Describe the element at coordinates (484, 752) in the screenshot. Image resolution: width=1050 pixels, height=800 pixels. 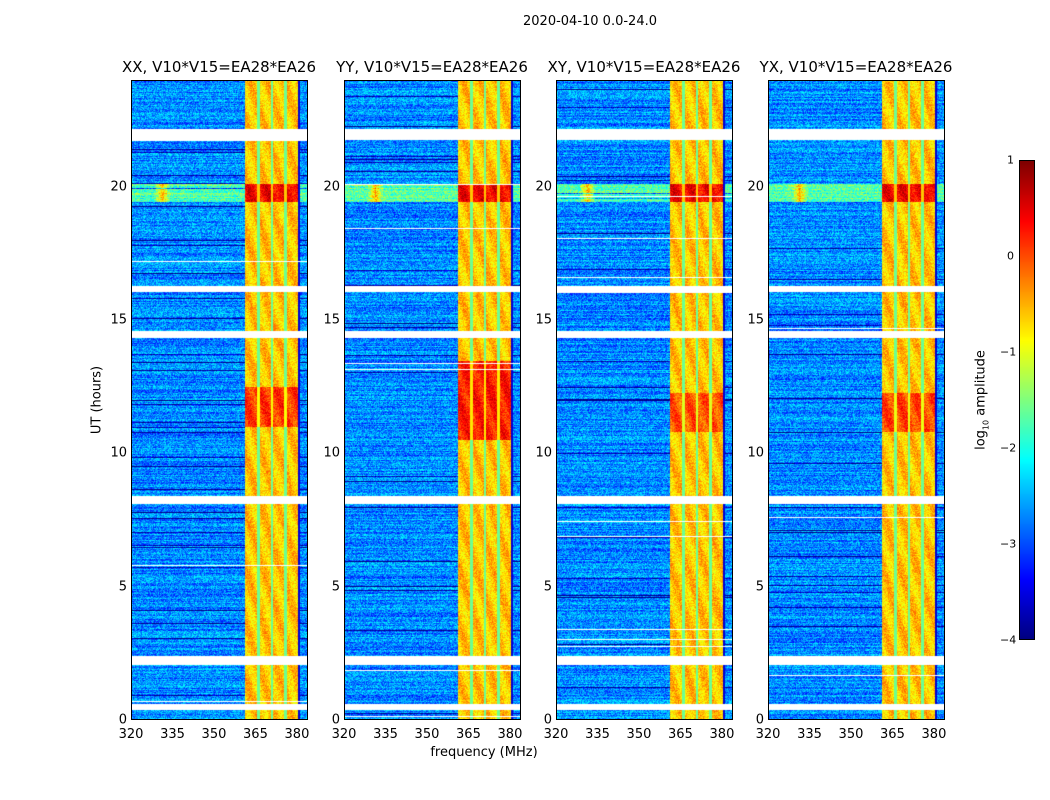
I see `x-axis-label: frequency (MHz)` at that location.